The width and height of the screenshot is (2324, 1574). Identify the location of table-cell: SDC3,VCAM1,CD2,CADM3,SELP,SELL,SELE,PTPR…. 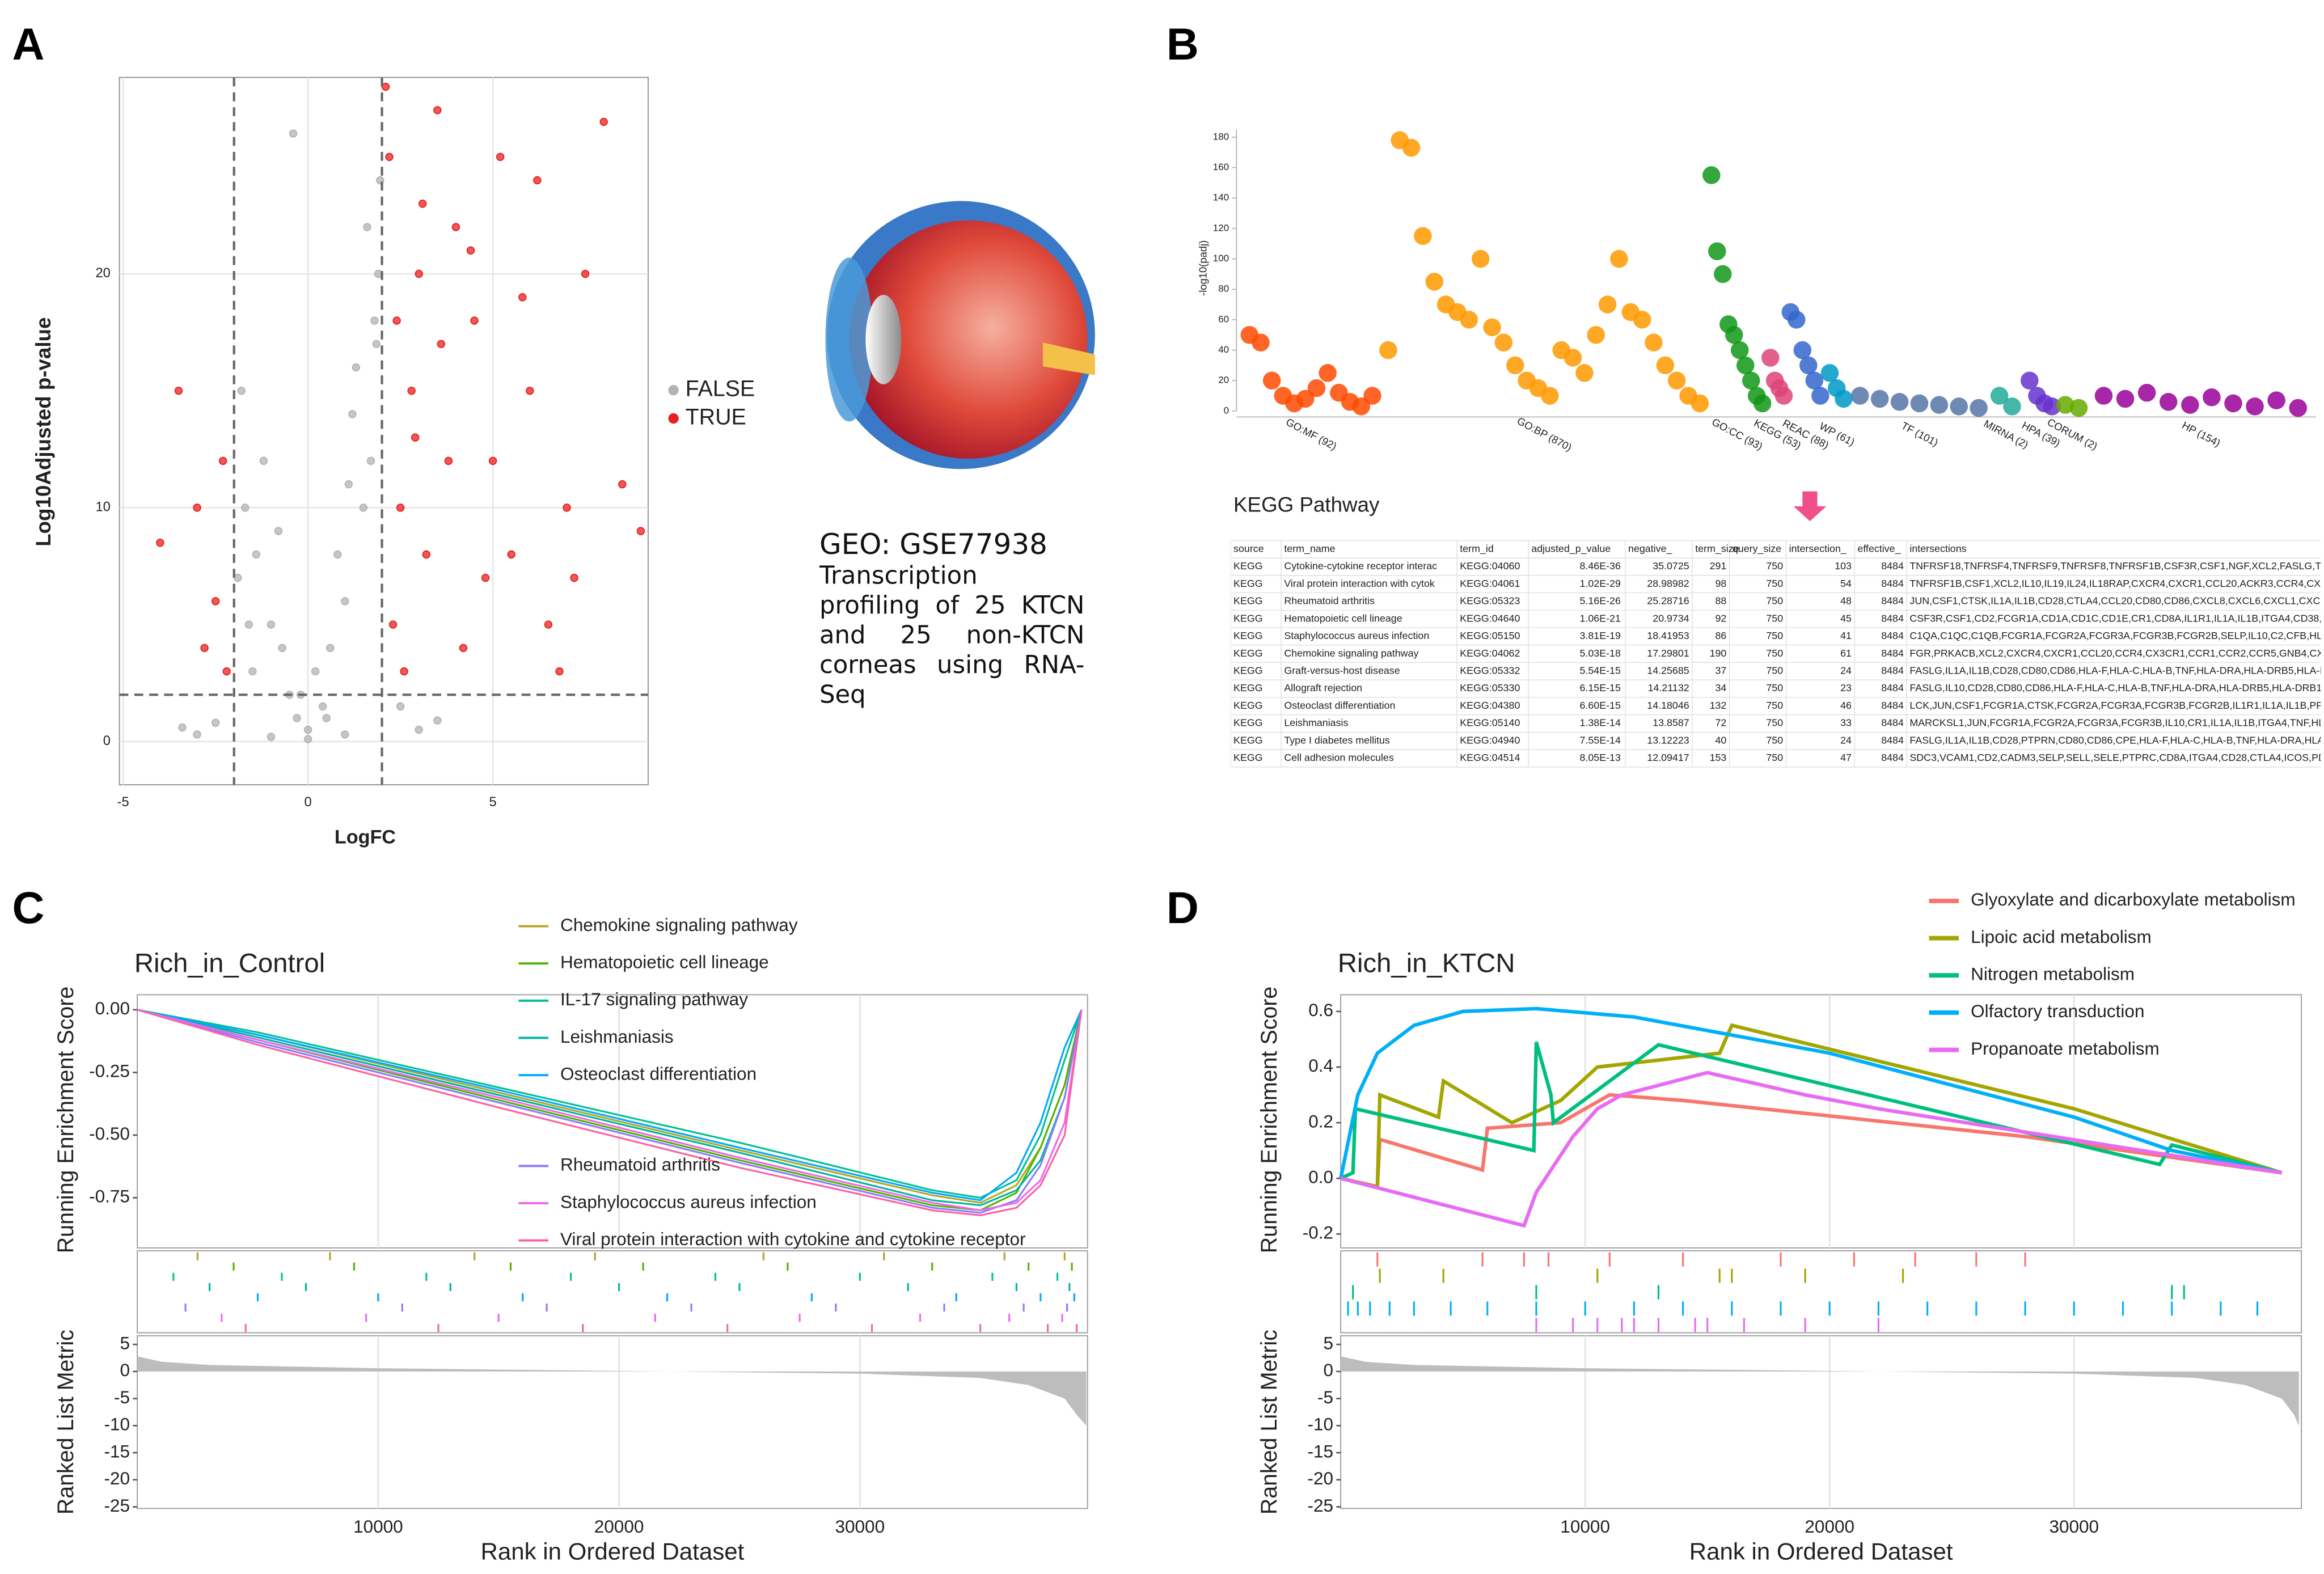
(2116, 757).